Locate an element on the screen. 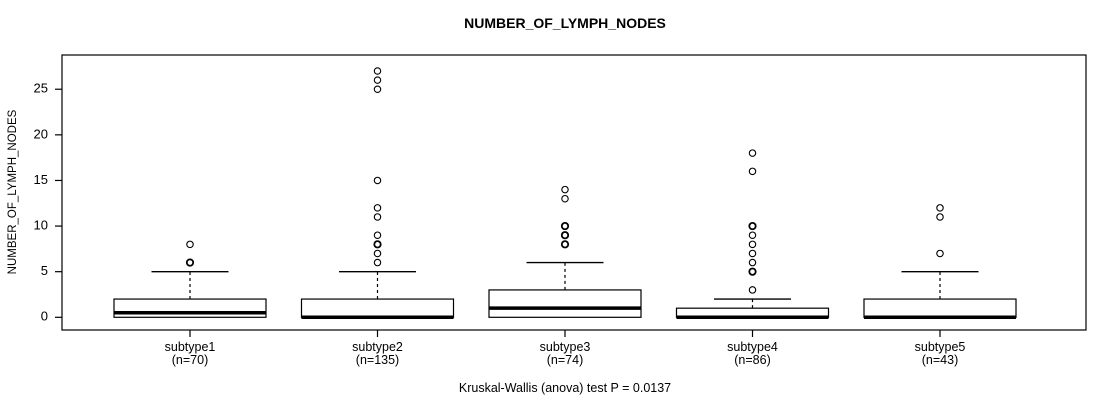 This screenshot has width=1100, height=400. x-group-label-subtype3: subtype3 is located at coordinates (565, 347).